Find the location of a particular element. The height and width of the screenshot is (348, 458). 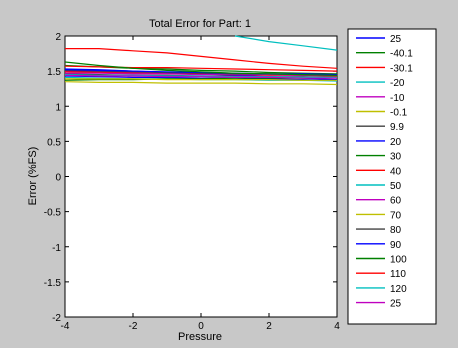

legend-label-13: 80 is located at coordinates (396, 230).